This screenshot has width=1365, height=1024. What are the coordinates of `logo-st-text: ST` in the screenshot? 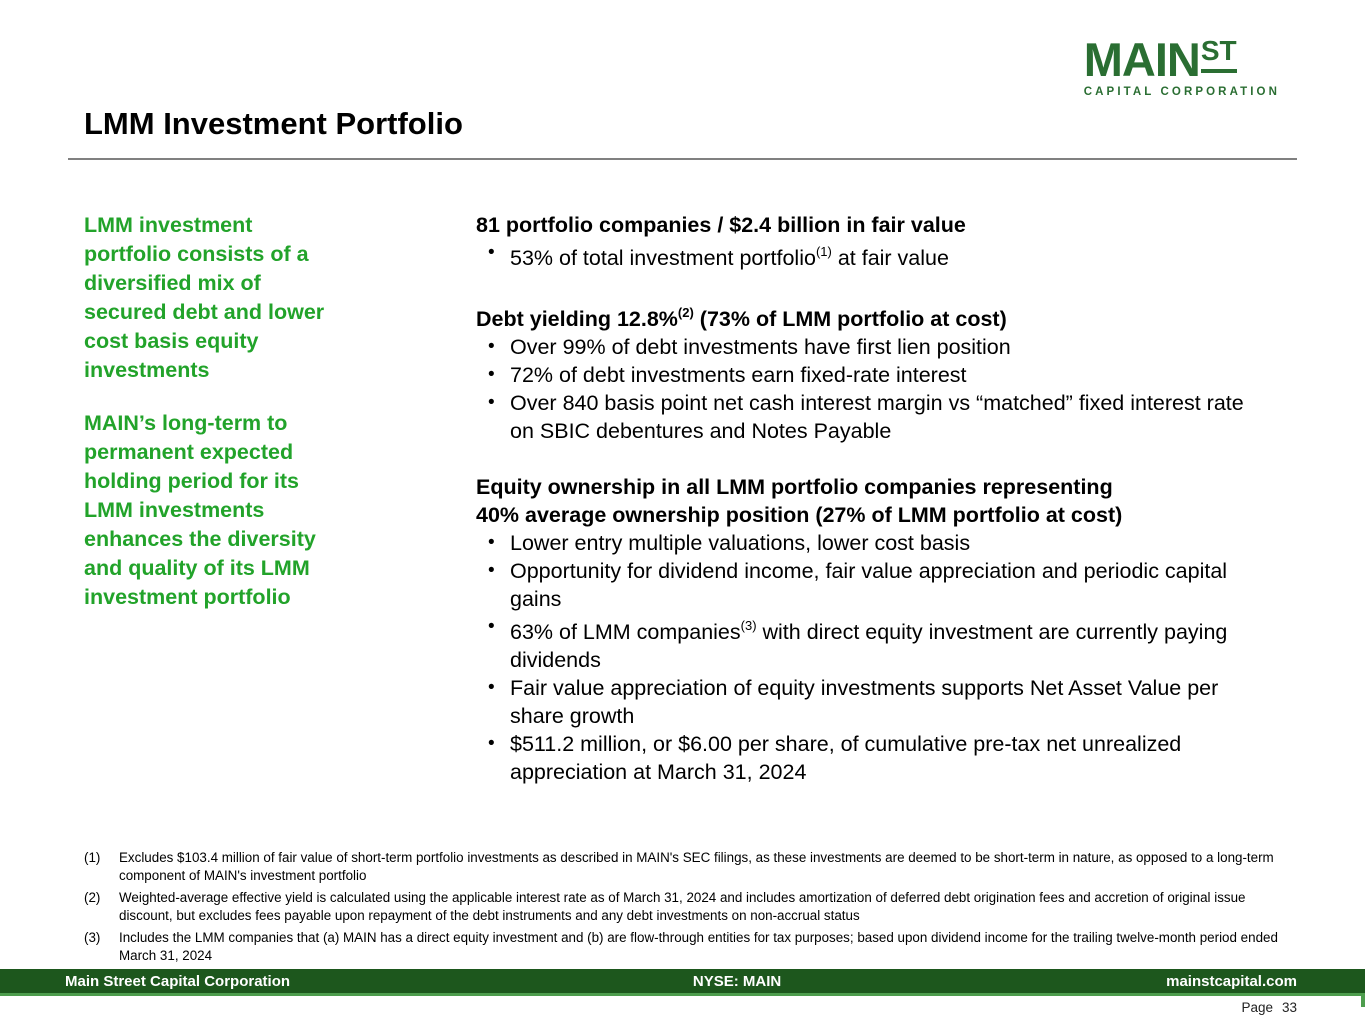 It's located at (1218, 55).